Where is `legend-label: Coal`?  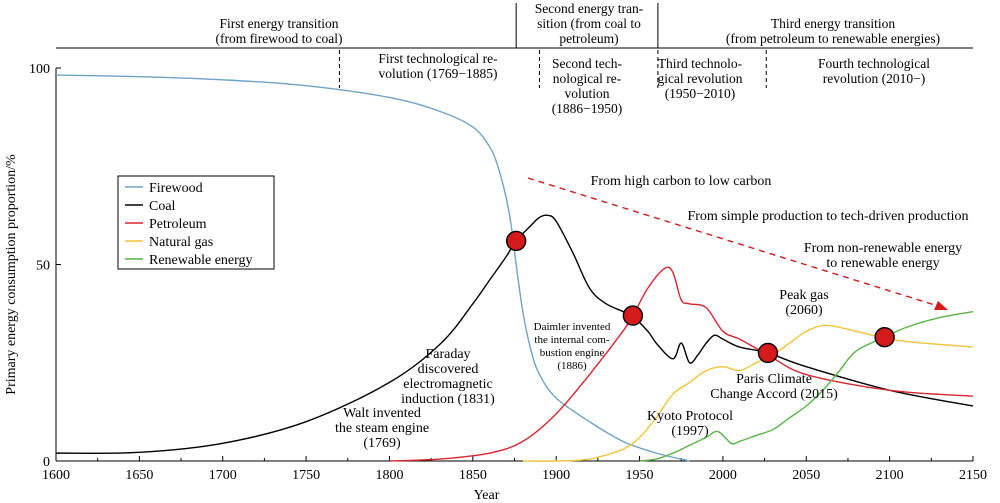 legend-label: Coal is located at coordinates (162, 206).